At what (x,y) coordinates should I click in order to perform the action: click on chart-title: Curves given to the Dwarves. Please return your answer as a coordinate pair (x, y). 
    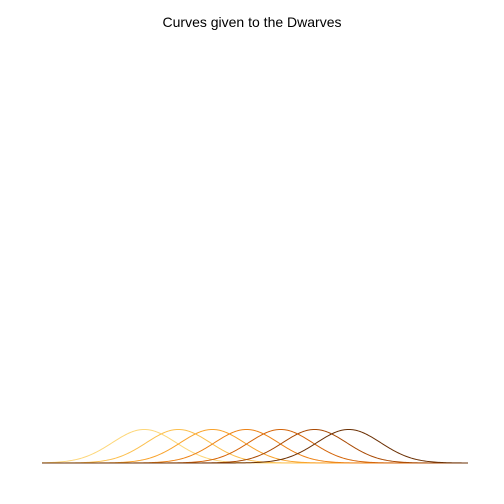
    Looking at the image, I should click on (252, 22).